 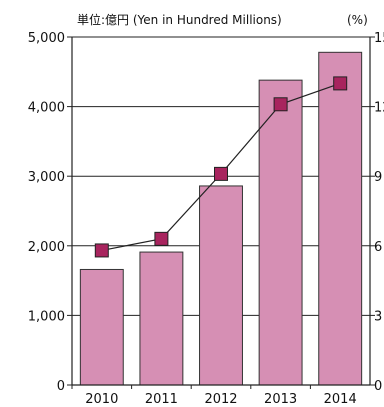 I want to click on left-tick-label: 5,000, so click(x=46, y=38).